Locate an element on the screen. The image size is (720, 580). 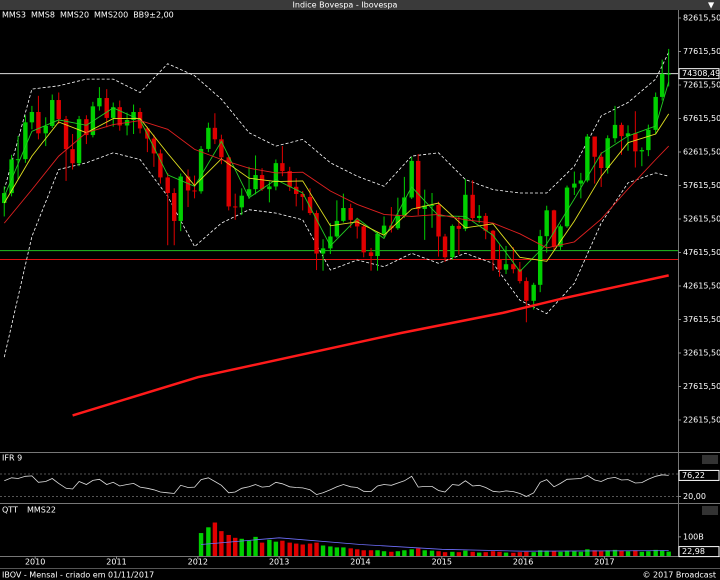
panel-title: IFR 9 is located at coordinates (12, 458).